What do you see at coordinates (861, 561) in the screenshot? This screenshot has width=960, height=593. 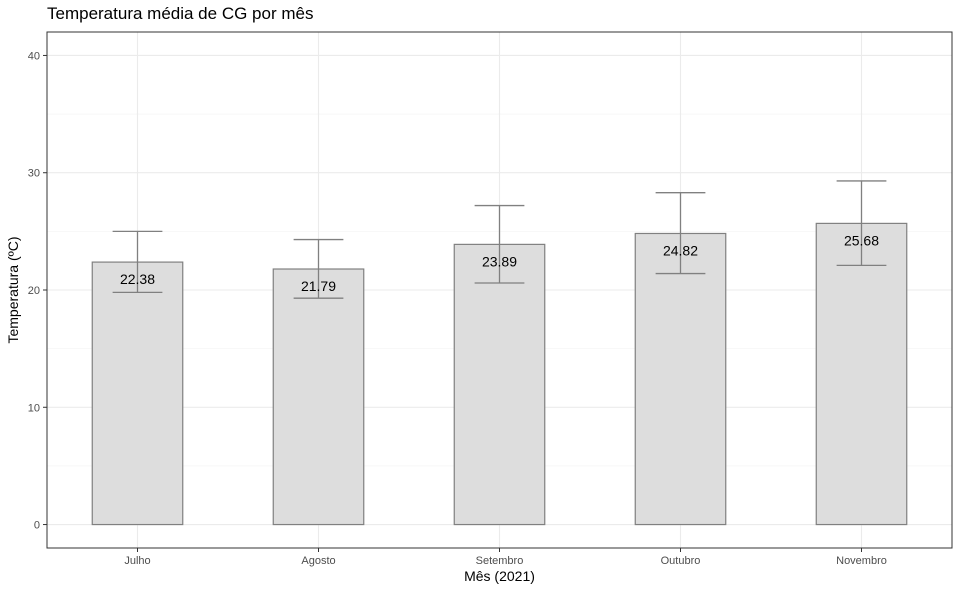 I see `x-tick-label: Novembro` at bounding box center [861, 561].